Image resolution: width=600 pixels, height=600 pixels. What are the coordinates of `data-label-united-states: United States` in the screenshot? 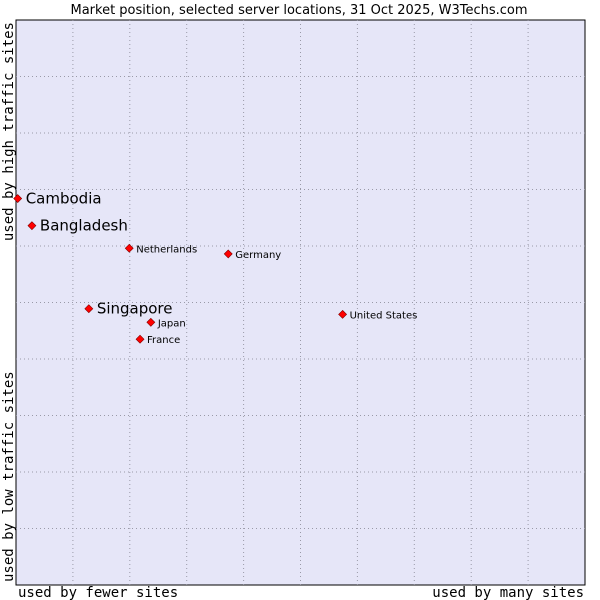 It's located at (384, 315).